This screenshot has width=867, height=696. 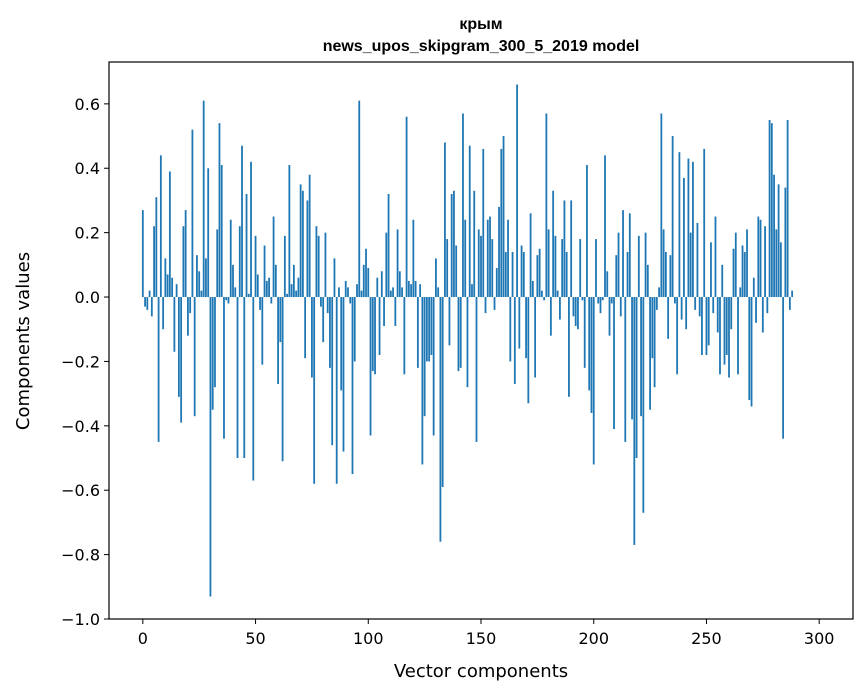 What do you see at coordinates (87, 297) in the screenshot?
I see `y-tick-label: 0.0` at bounding box center [87, 297].